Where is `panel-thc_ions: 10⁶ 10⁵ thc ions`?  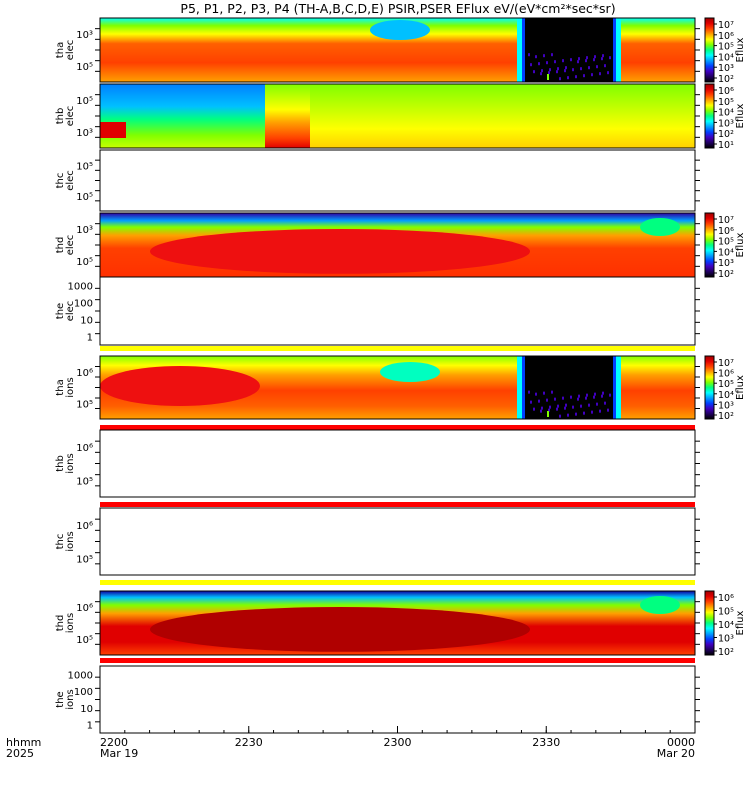
panel-thc_ions: 10⁶ 10⁵ thc ions is located at coordinates (377, 541).